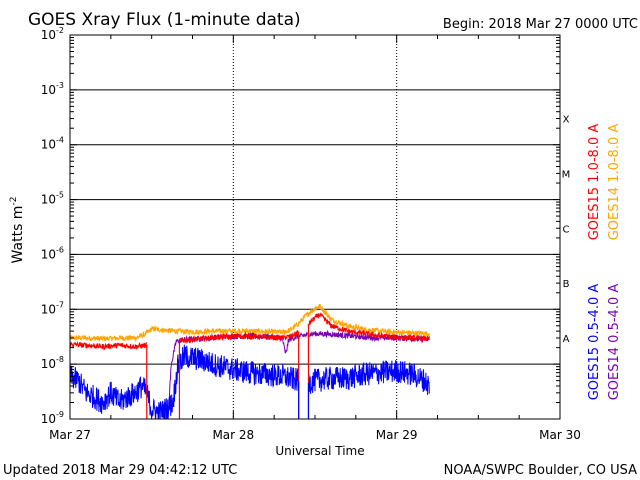 This screenshot has height=480, width=640. Describe the element at coordinates (233, 435) in the screenshot. I see `x-tick-label: Mar 28` at that location.